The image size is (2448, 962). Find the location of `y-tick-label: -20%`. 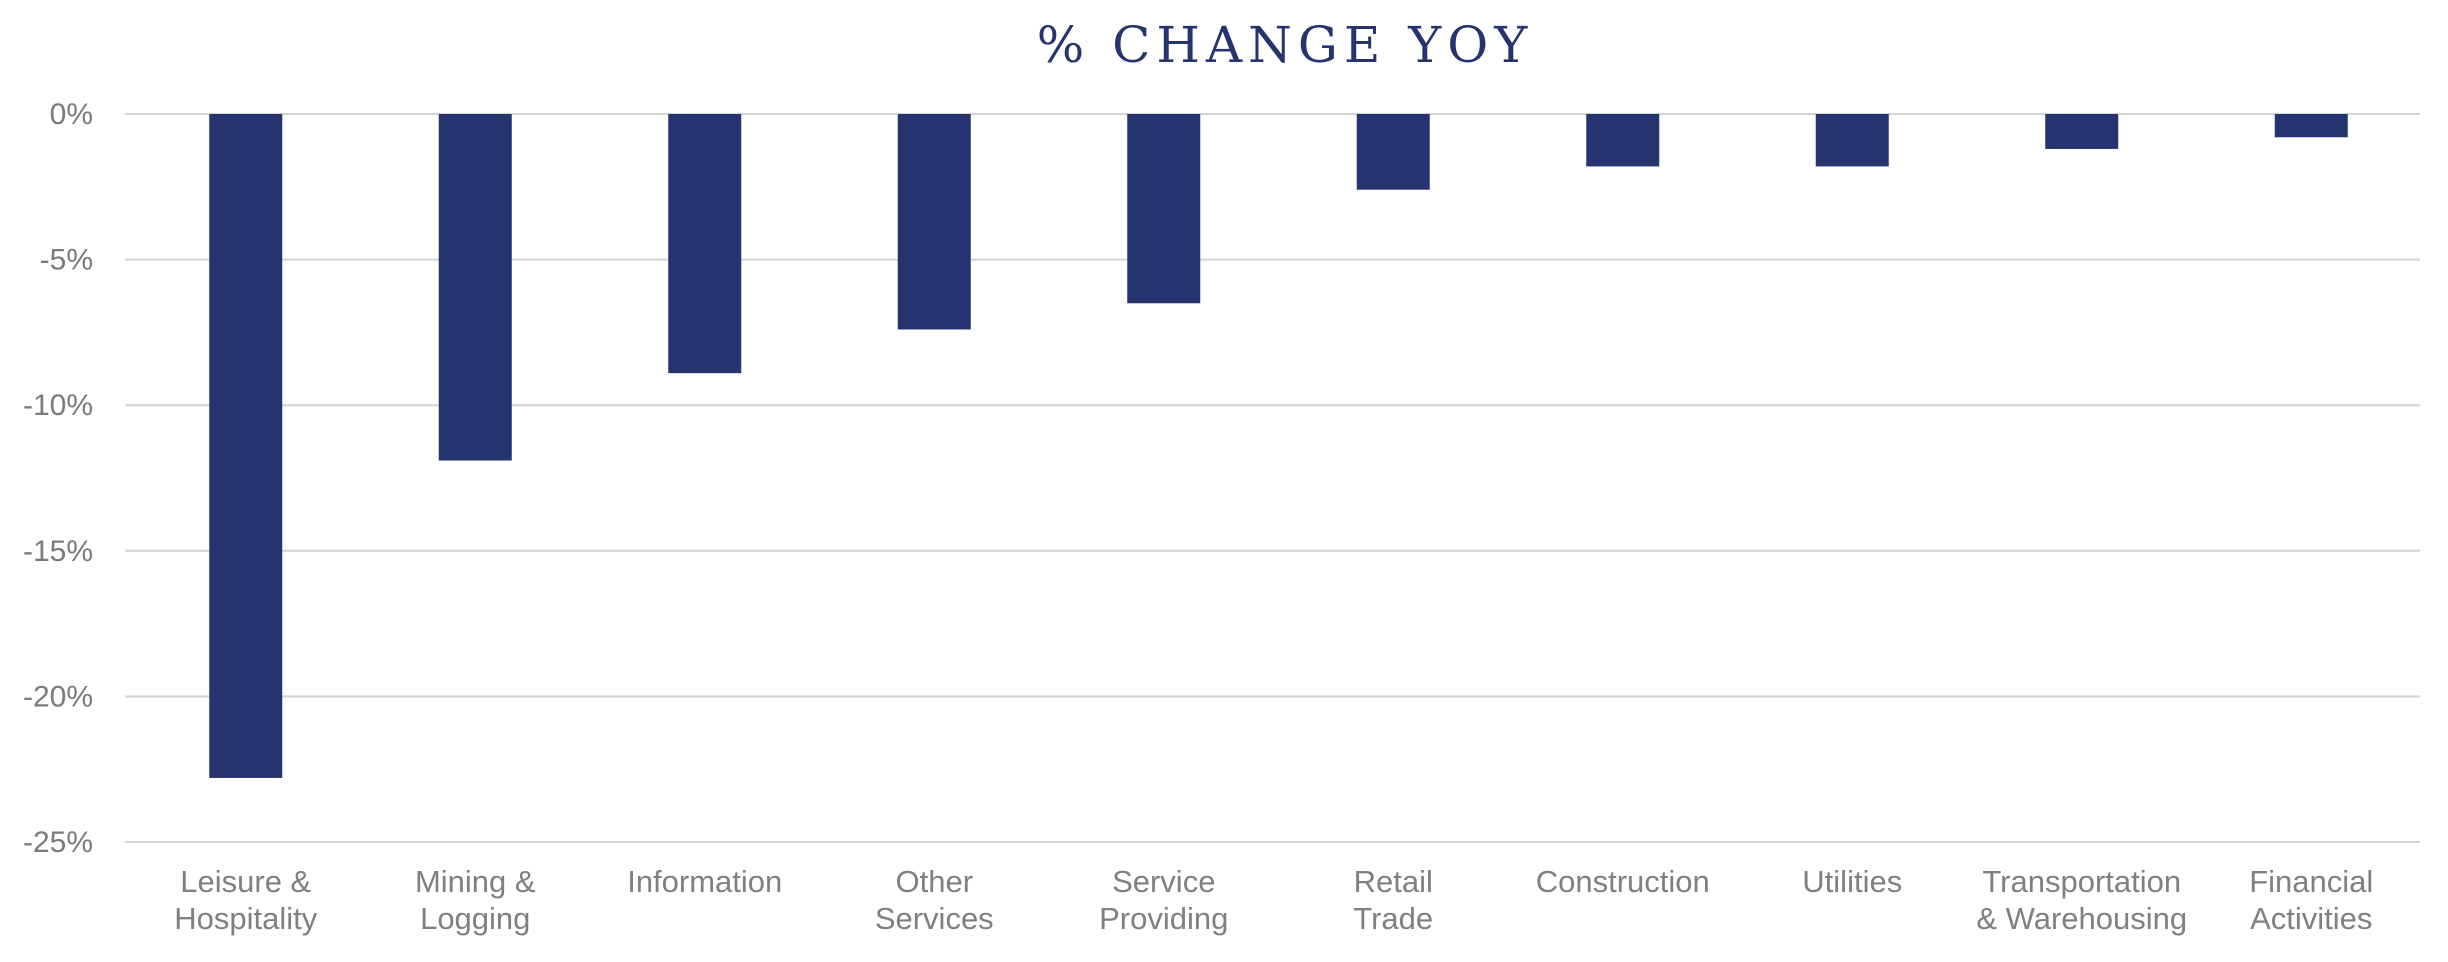

y-tick-label: -20% is located at coordinates (58, 696).